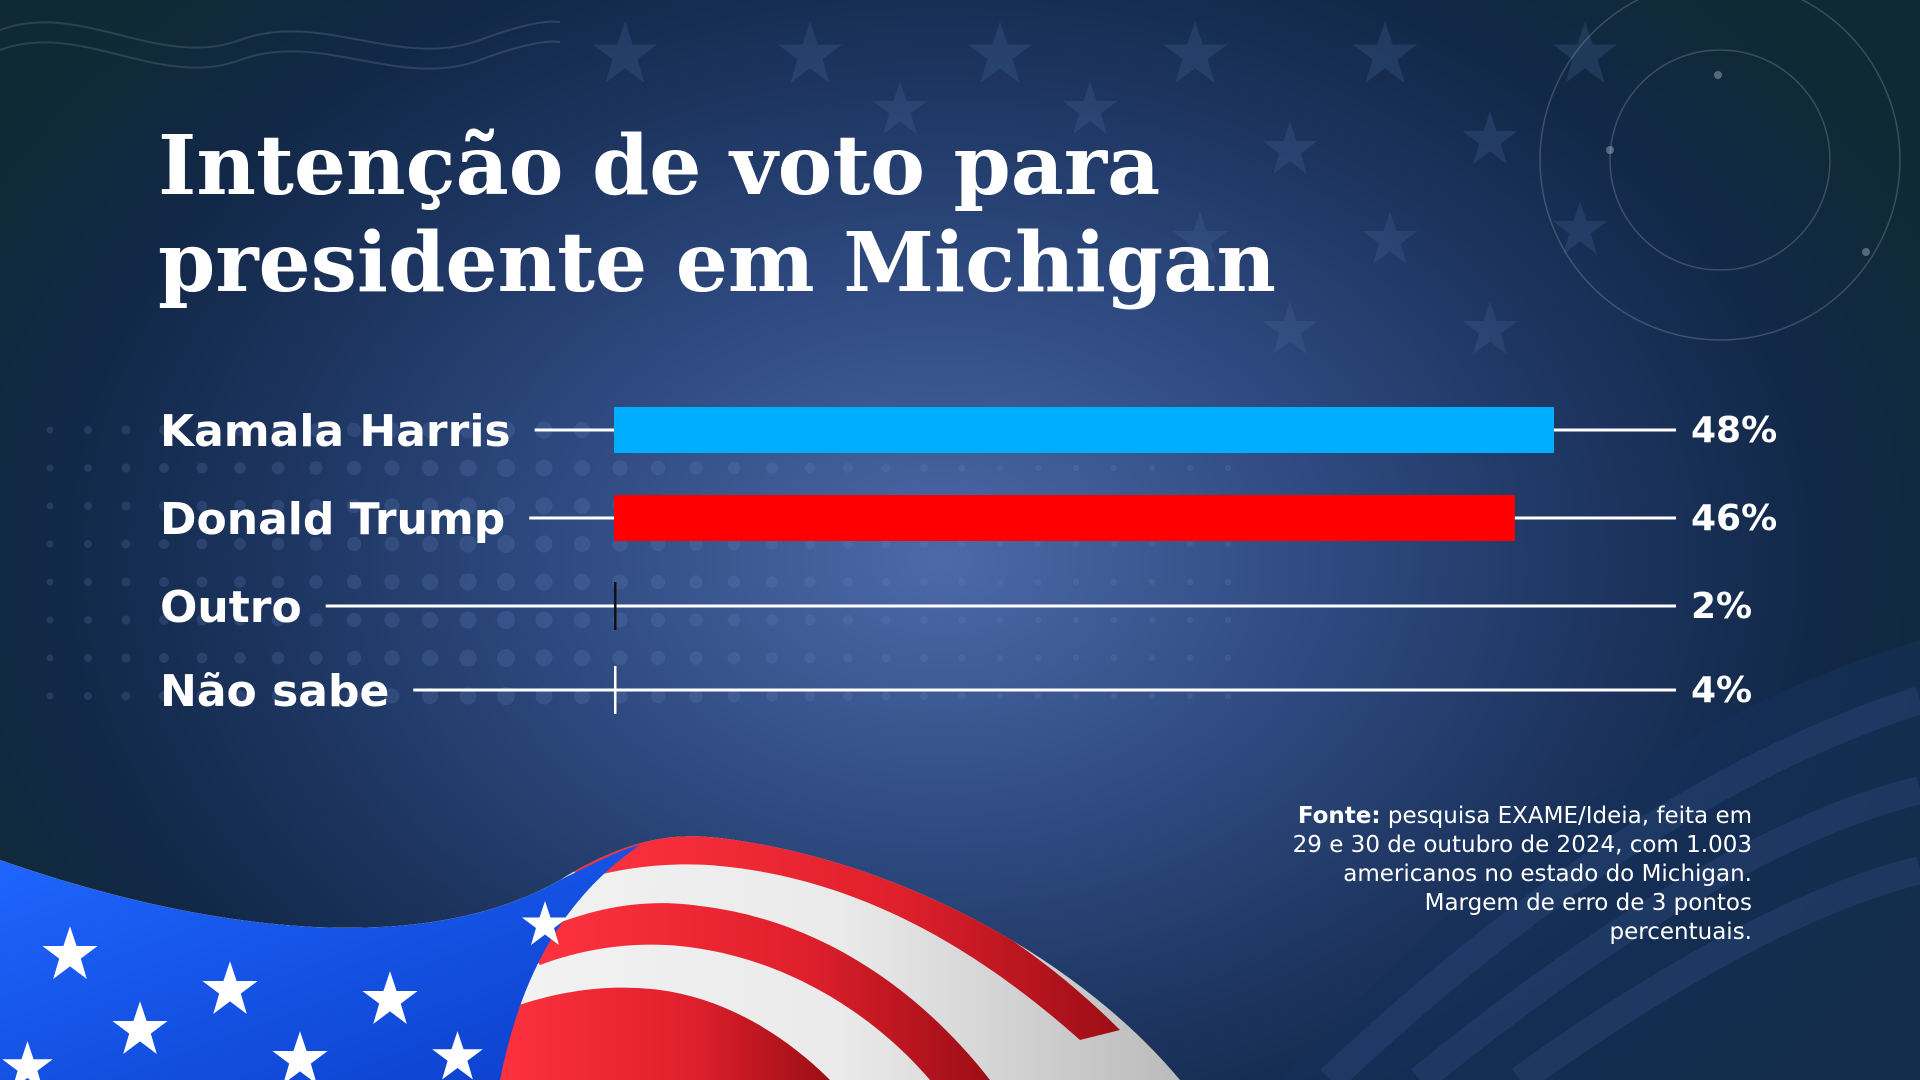 The width and height of the screenshot is (1920, 1080). I want to click on circle-decoration, so click(1720, 170).